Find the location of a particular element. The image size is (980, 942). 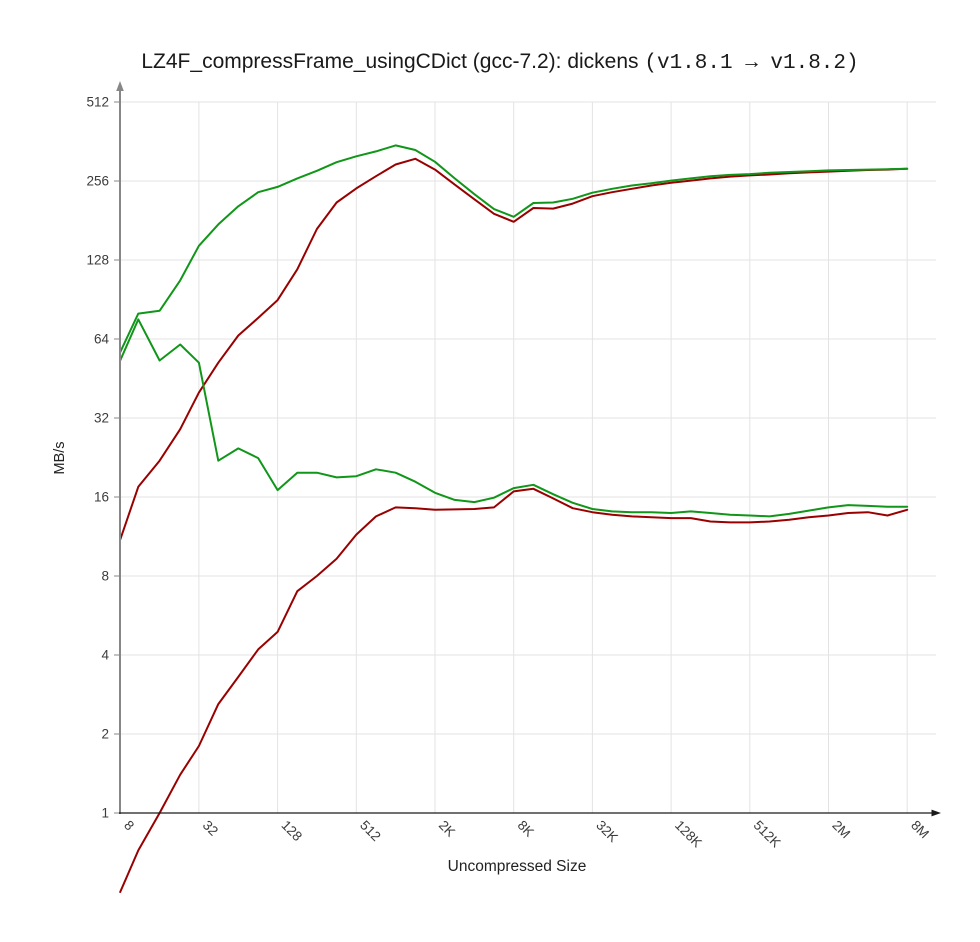

y-tick-label: 1 is located at coordinates (105, 813).